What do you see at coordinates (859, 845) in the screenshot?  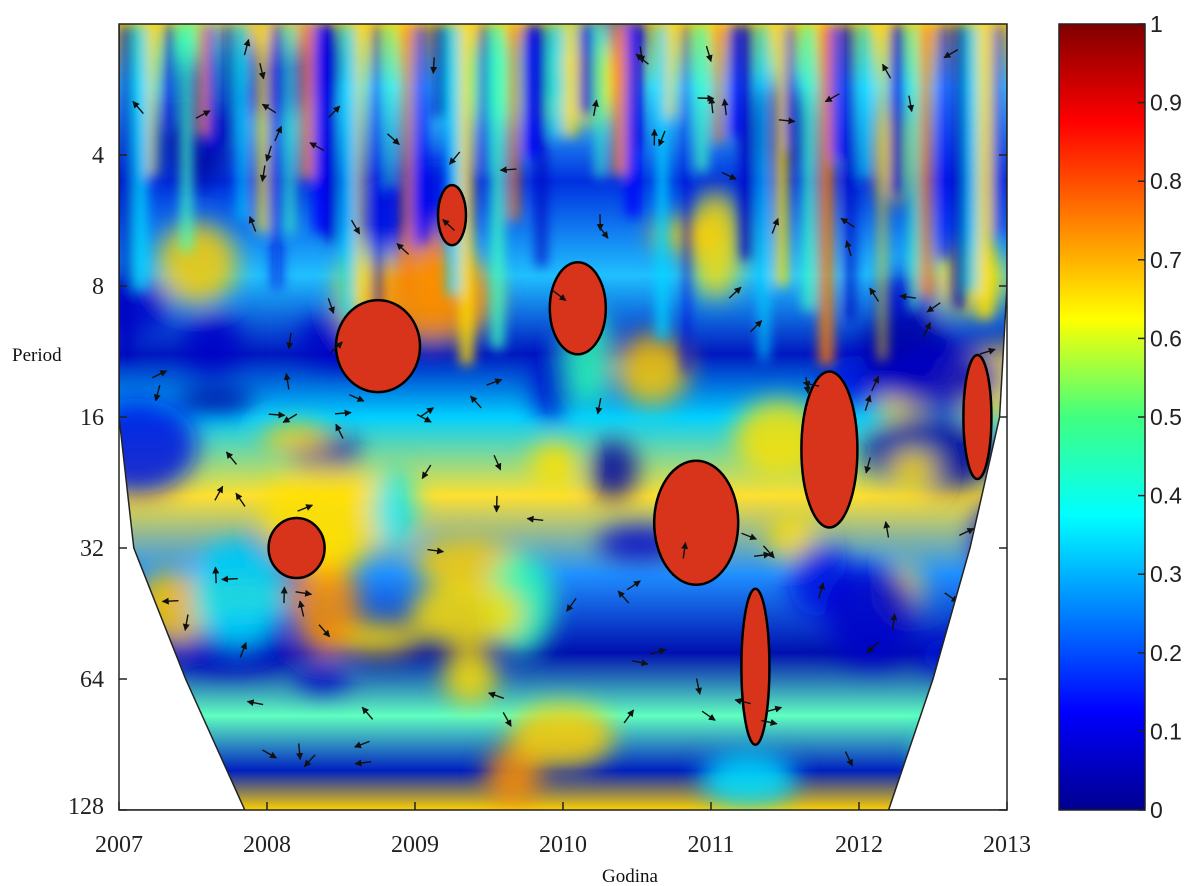 I see `x-tick-label: 2012` at bounding box center [859, 845].